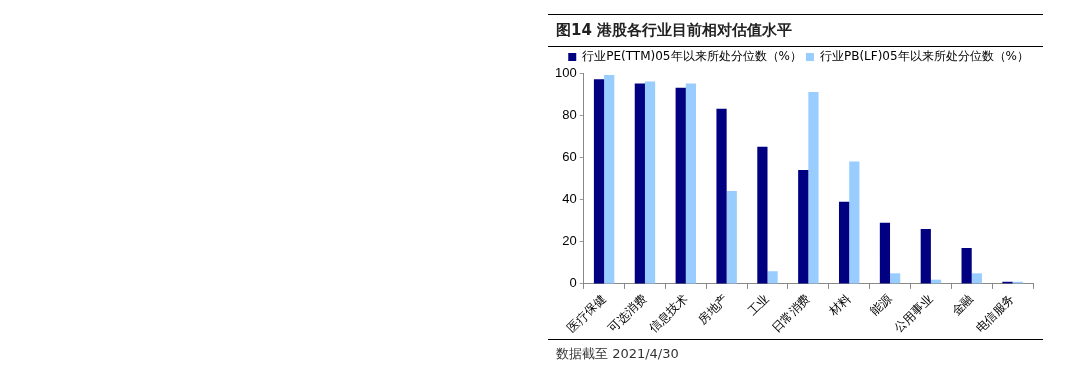 Image resolution: width=1080 pixels, height=381 pixels. What do you see at coordinates (573, 283) in the screenshot?
I see `y-tick-label: 0` at bounding box center [573, 283].